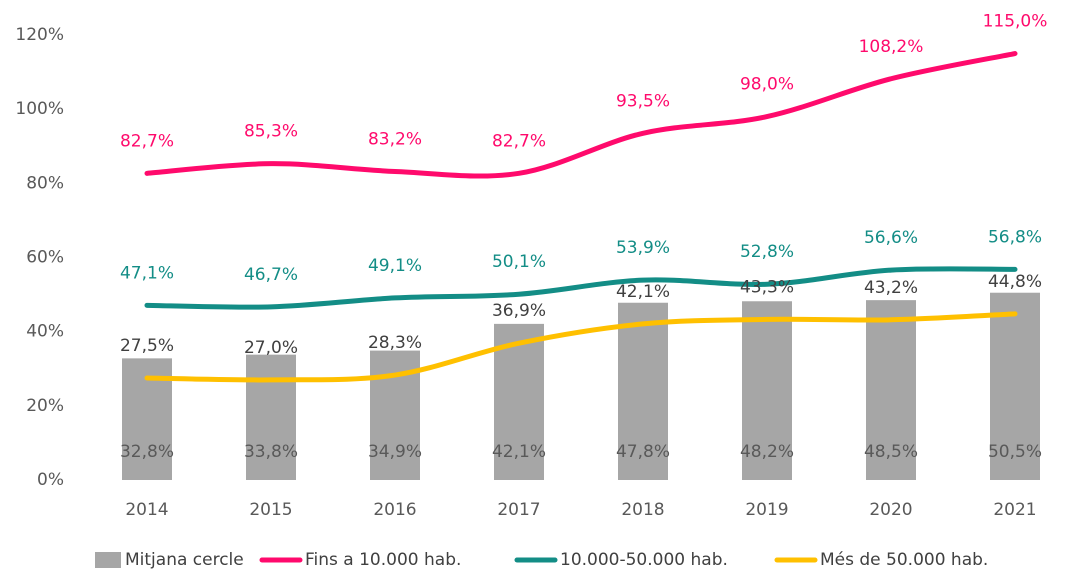  Describe the element at coordinates (767, 452) in the screenshot. I see `bar-label: 48,2%` at that location.